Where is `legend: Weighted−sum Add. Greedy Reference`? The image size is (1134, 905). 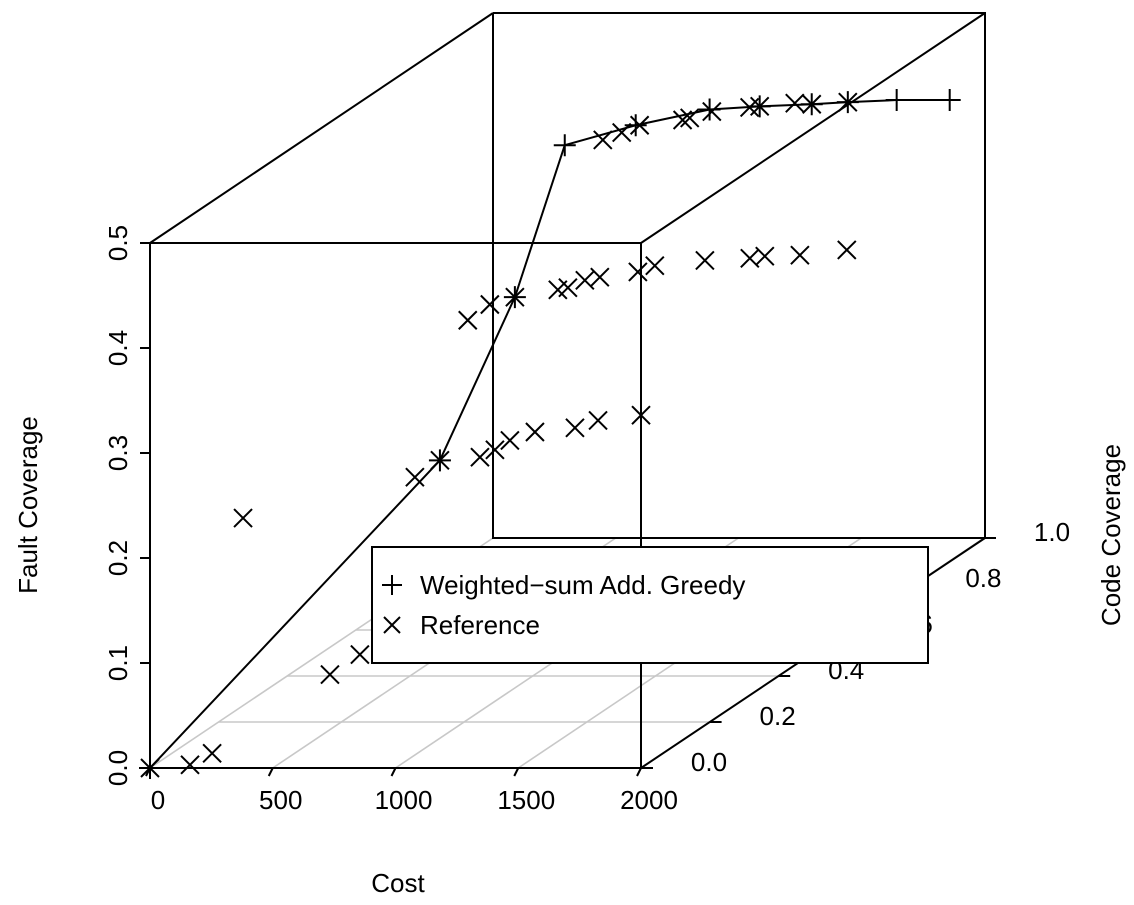
legend: Weighted−sum Add. Greedy Reference is located at coordinates (650, 605).